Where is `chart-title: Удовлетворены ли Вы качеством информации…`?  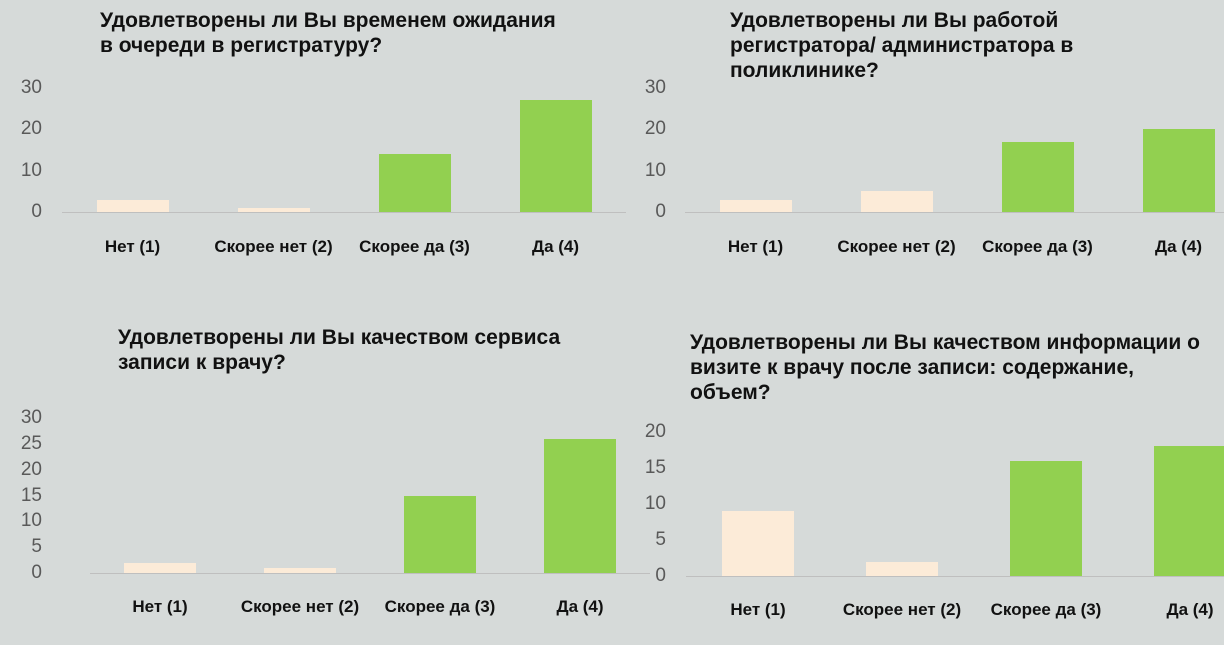 chart-title: Удовлетворены ли Вы качеством информации… is located at coordinates (945, 367).